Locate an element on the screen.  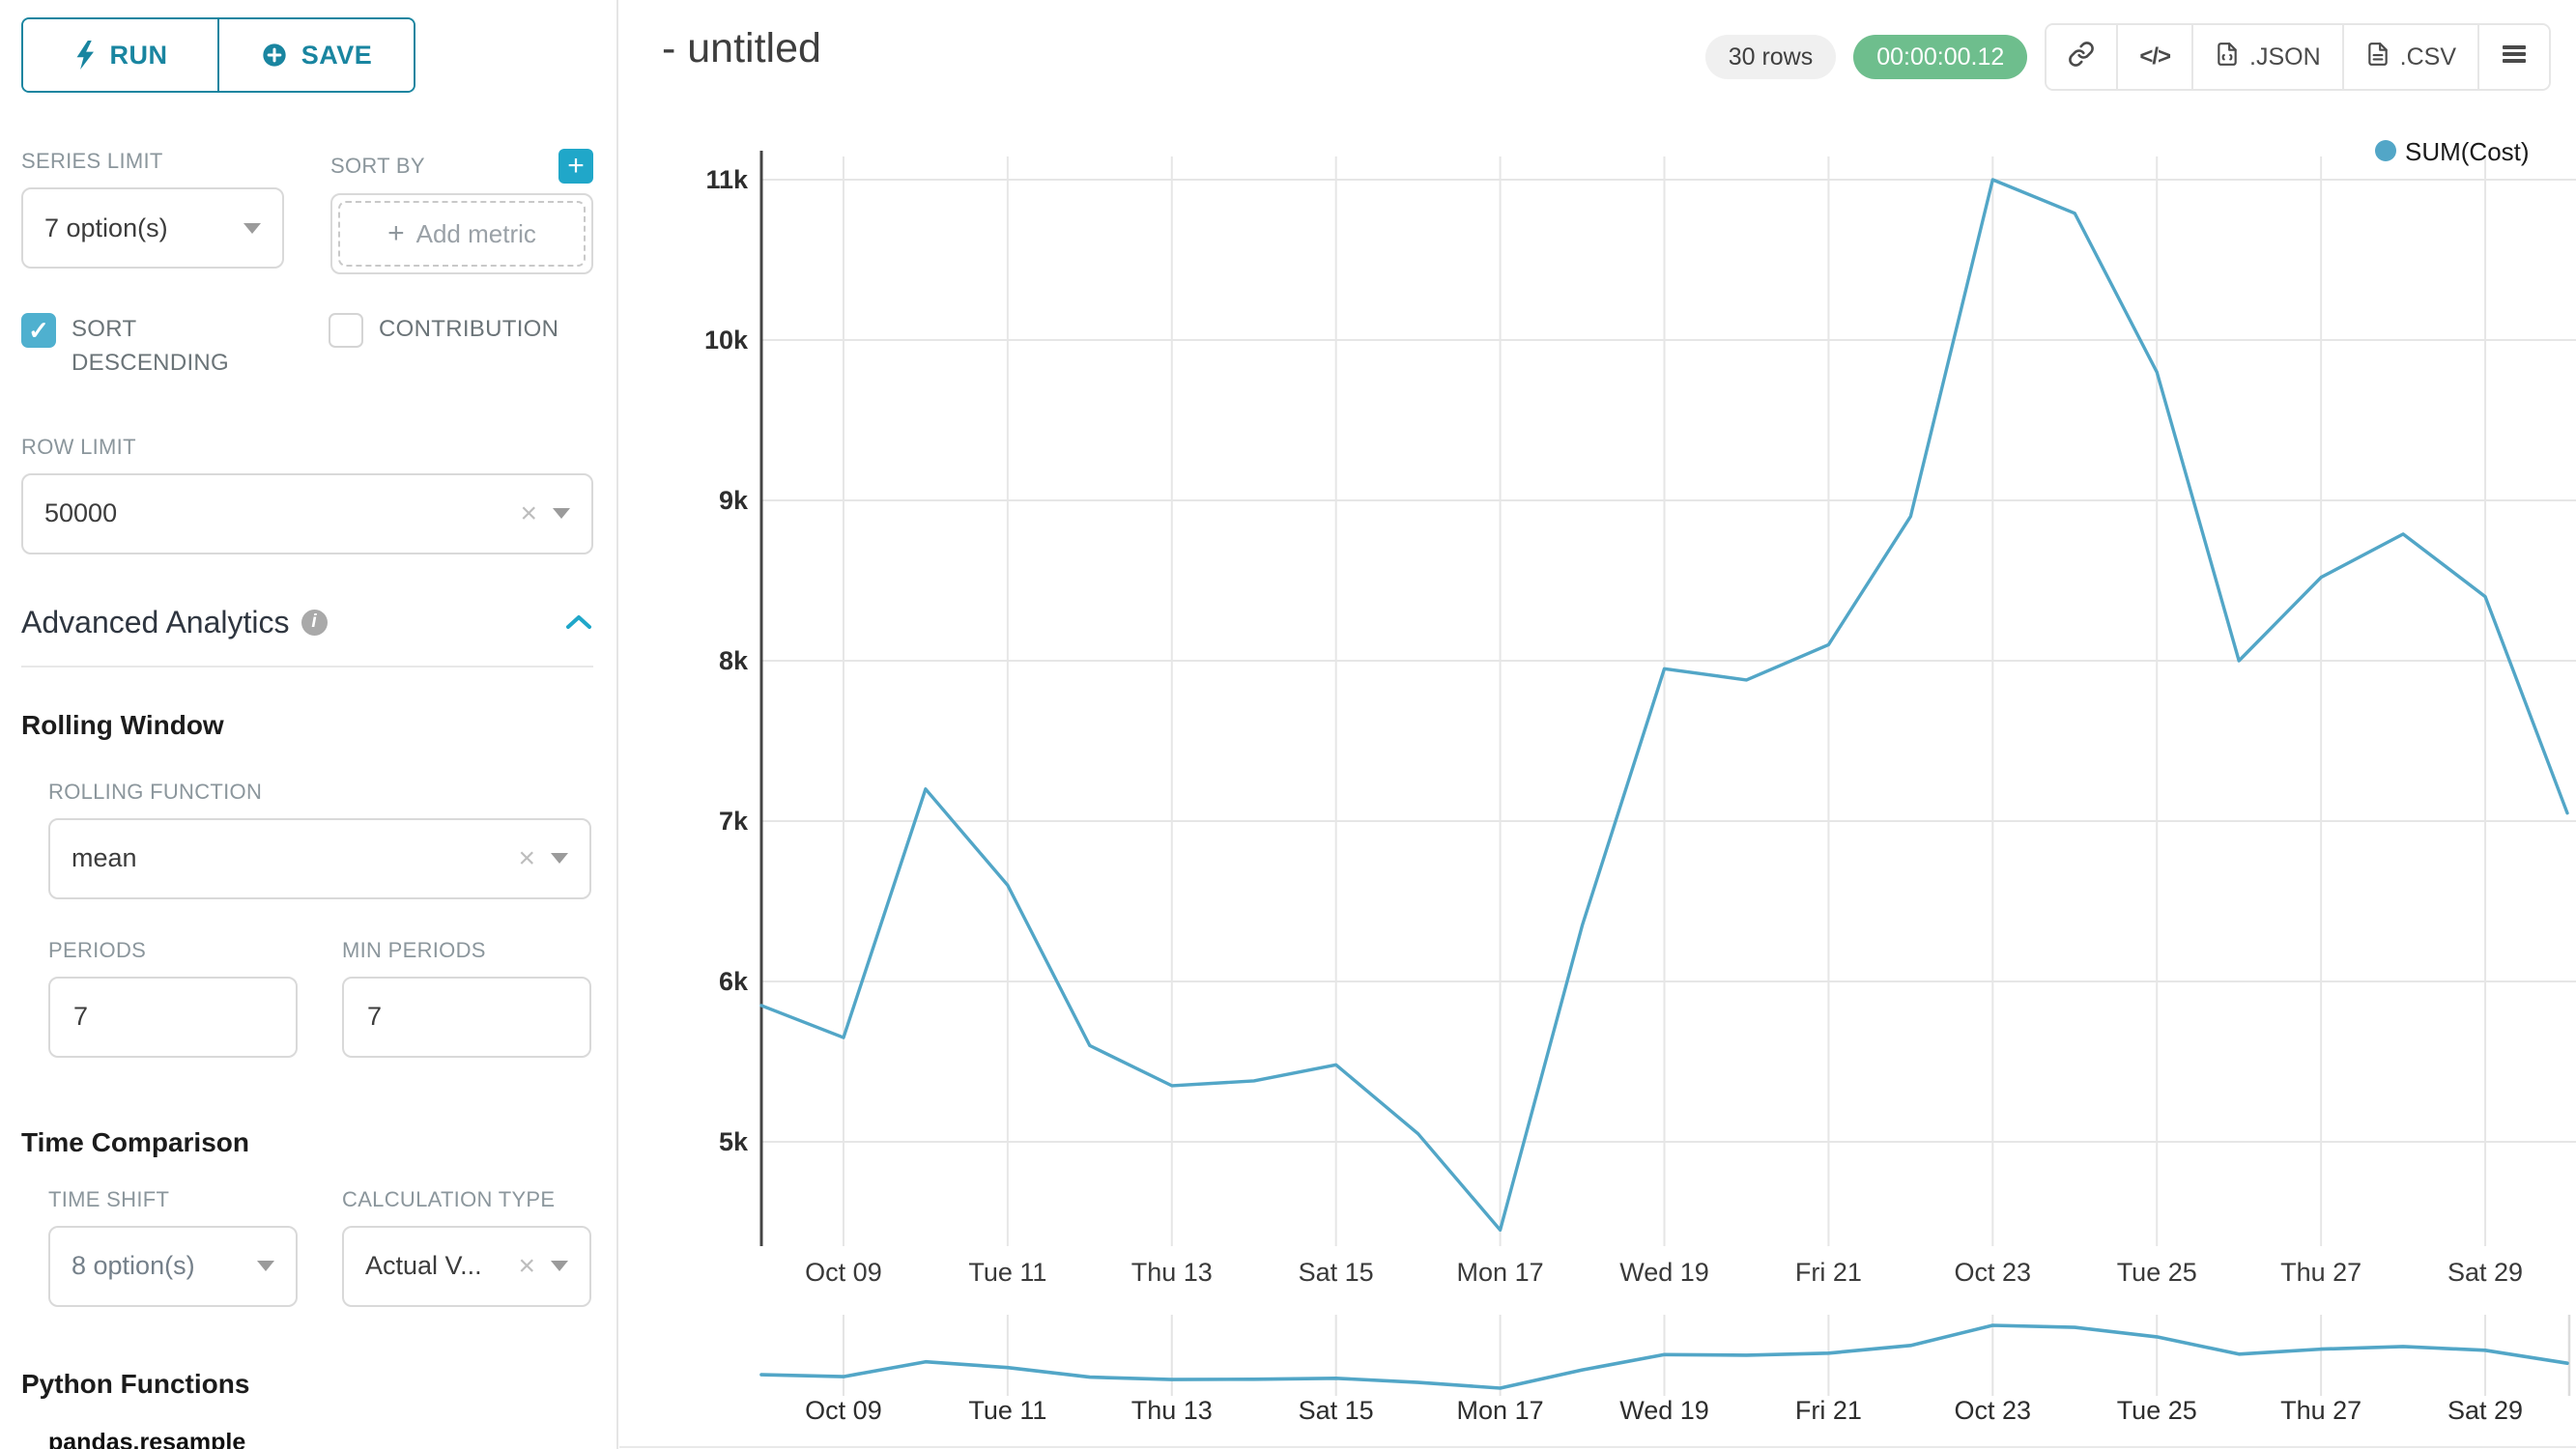
min-periods-label: MIN PERIODS is located at coordinates (414, 949).